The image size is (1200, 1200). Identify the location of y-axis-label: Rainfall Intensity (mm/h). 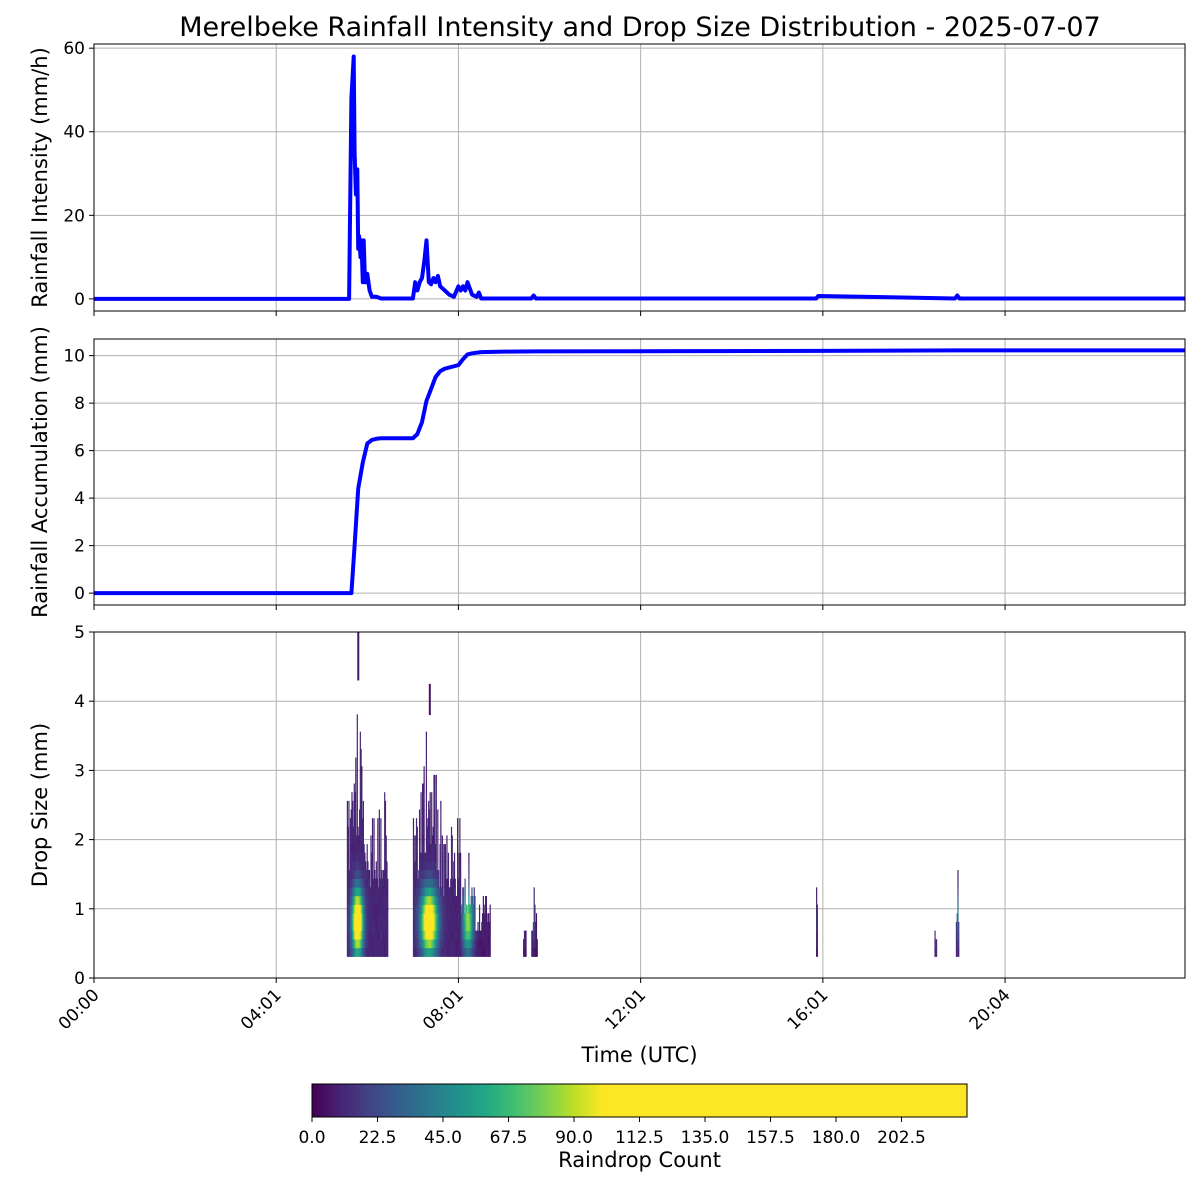
(40, 177).